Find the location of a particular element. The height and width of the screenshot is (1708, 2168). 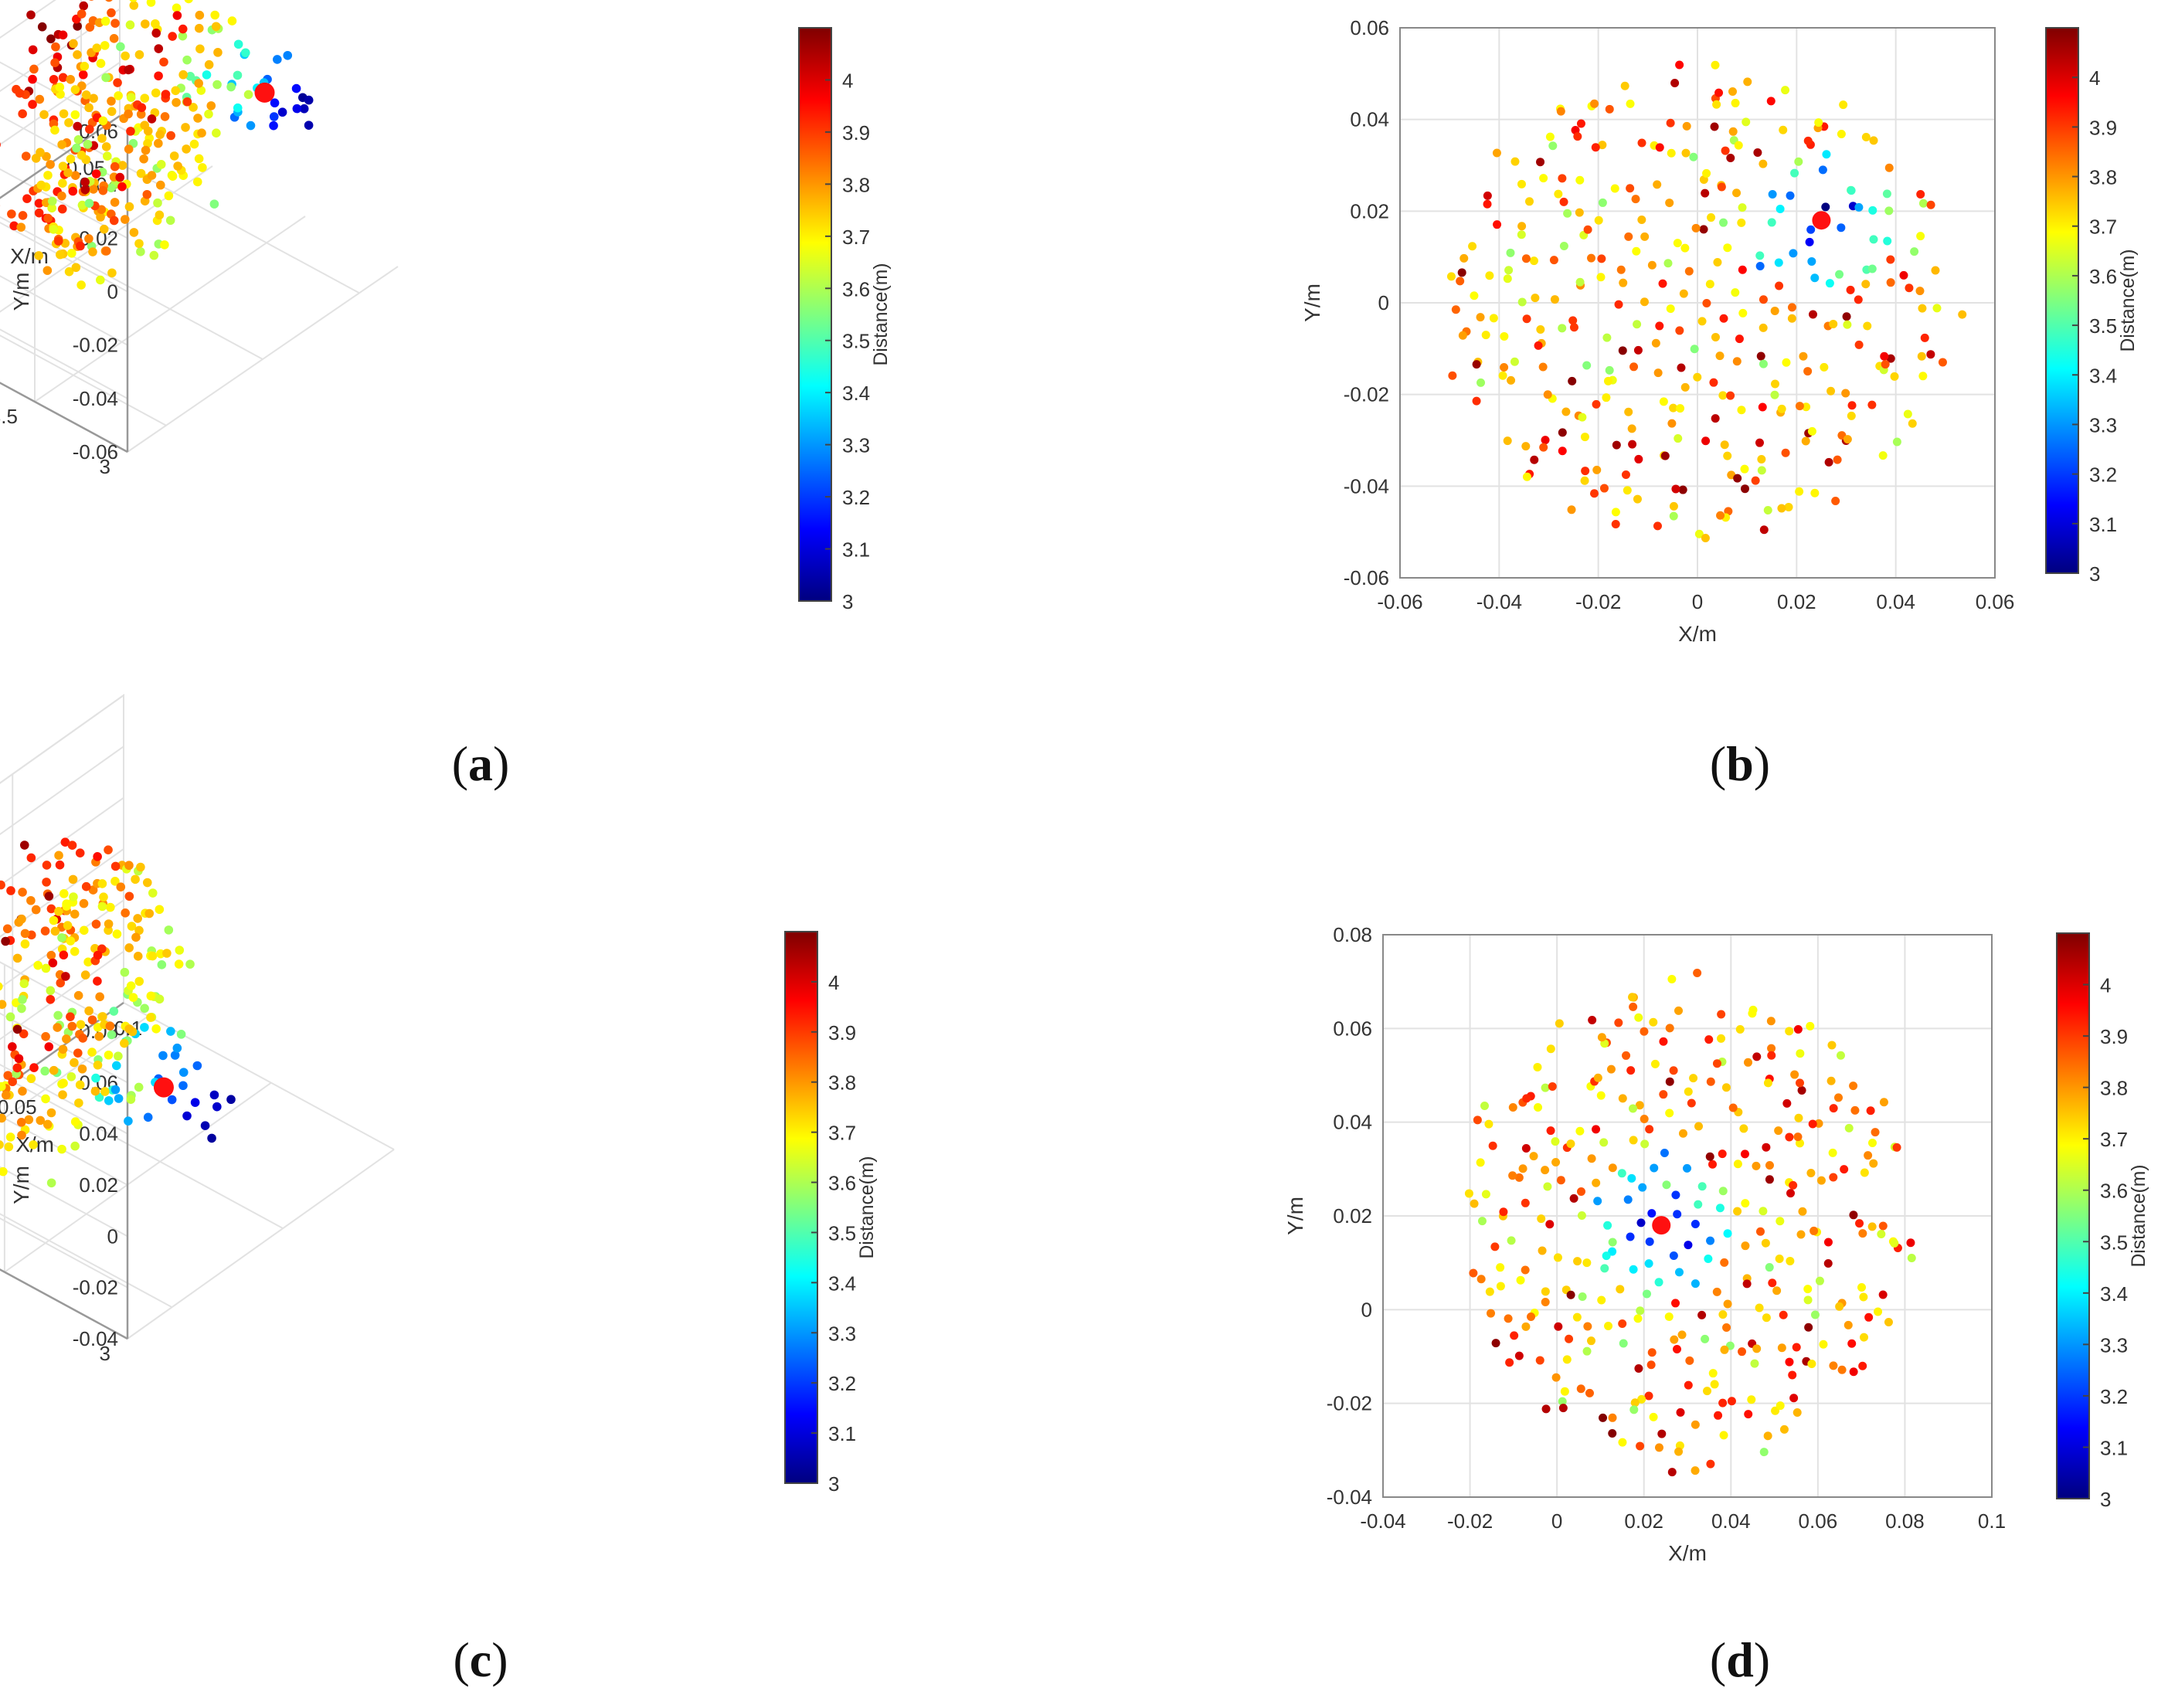

caption-a: (a) is located at coordinates (480, 763).